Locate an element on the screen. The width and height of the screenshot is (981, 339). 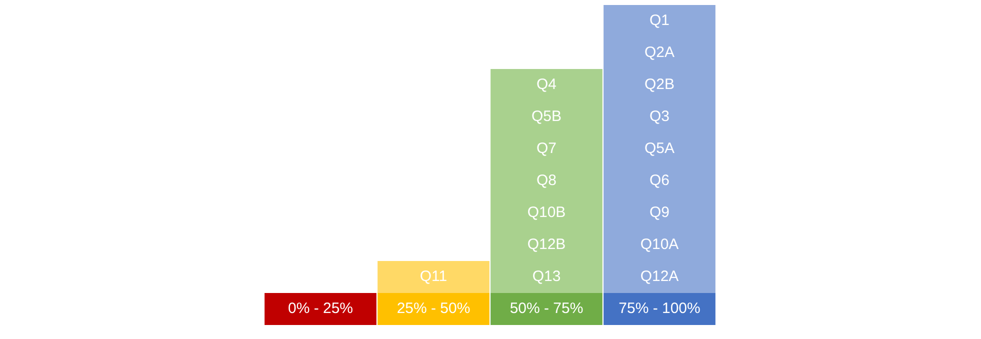
annotation: Q12A is located at coordinates (659, 277).